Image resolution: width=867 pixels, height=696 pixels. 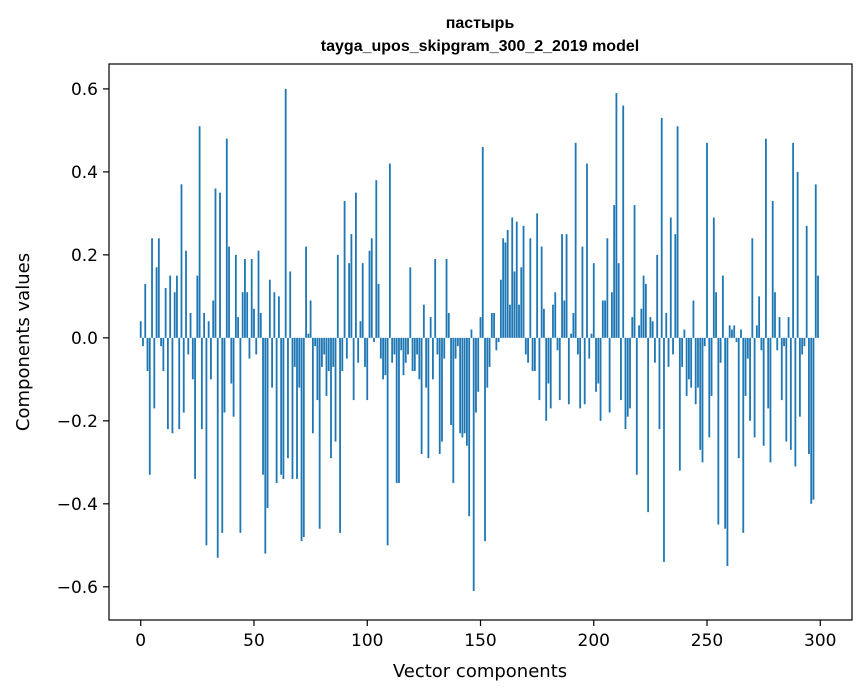 I want to click on x-axis-ticks: 0 50 100 150 200 250 300, so click(x=486, y=635).